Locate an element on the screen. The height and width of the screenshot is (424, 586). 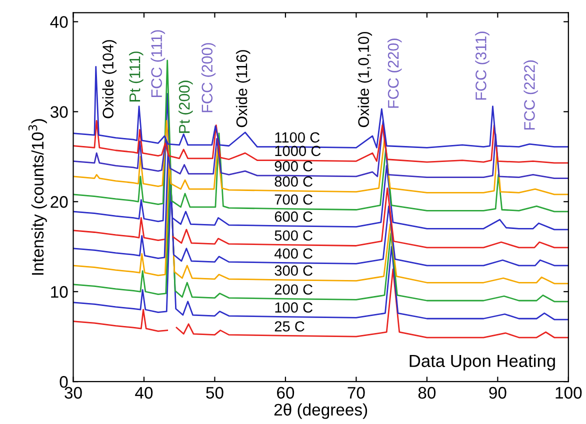
series-label: 1000 C is located at coordinates (298, 151).